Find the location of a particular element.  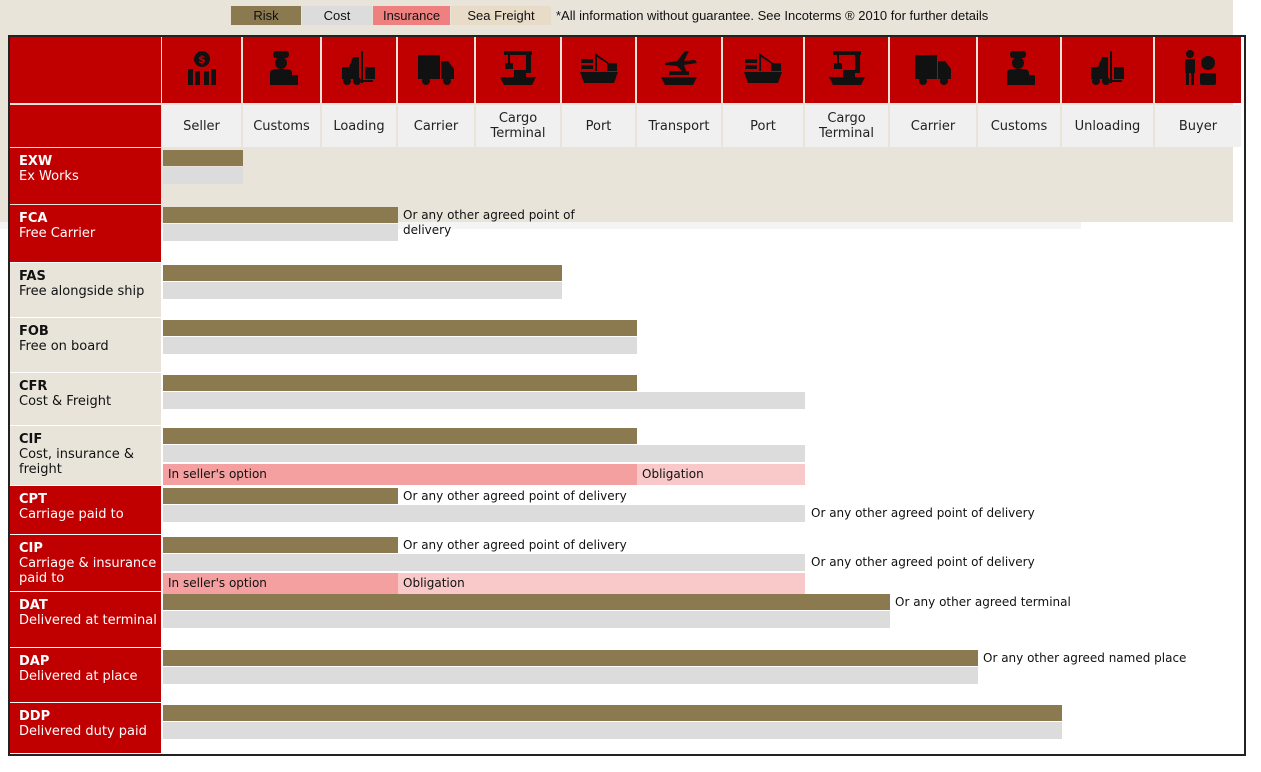

term-label-cif: CIF Cost, insurance & freight is located at coordinates (85, 455).